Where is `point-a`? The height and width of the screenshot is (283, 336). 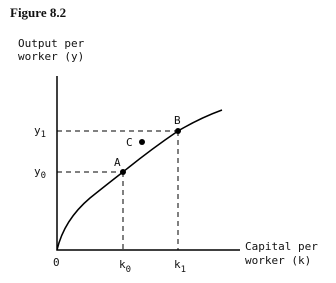
point-a is located at coordinates (123, 172).